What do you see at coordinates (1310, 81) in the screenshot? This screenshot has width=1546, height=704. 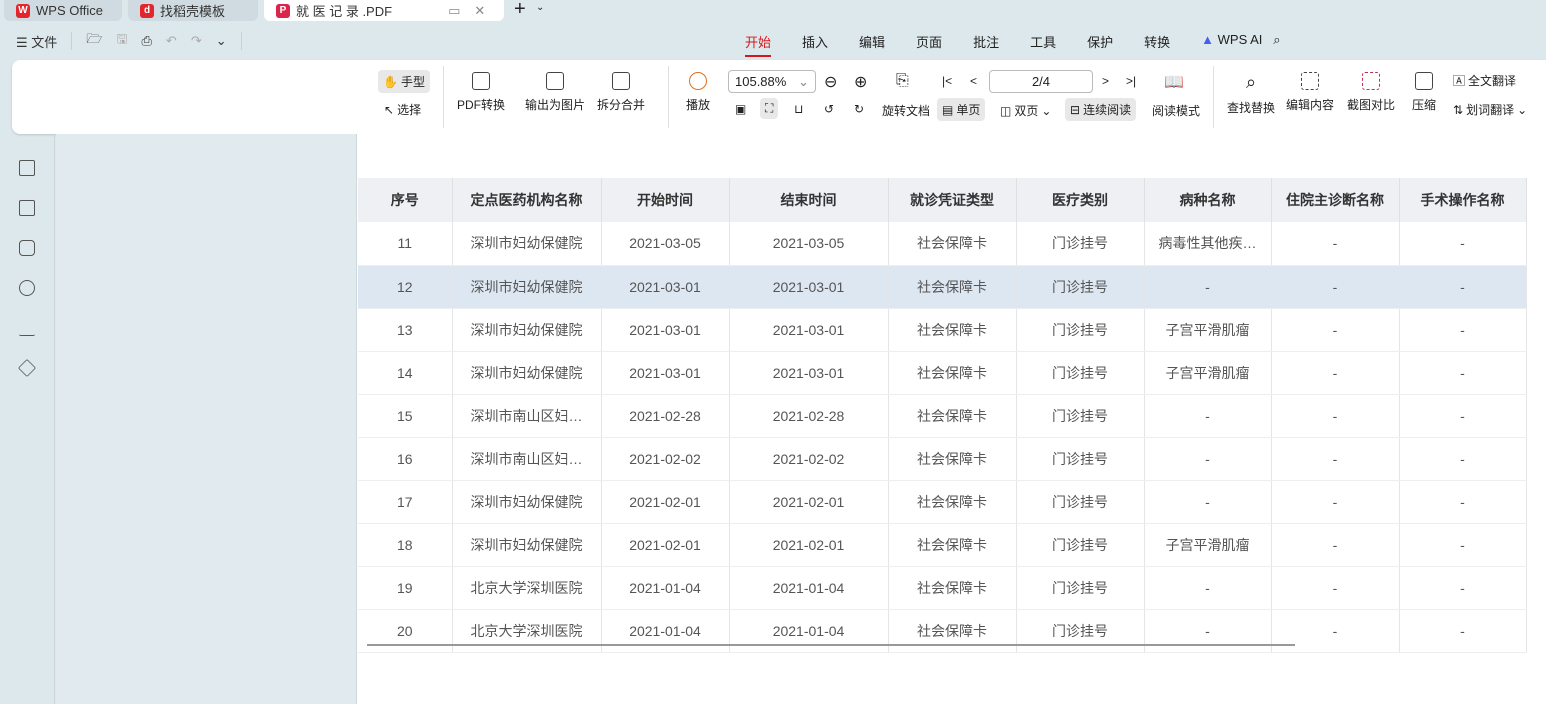 I see `edit-content-icon` at bounding box center [1310, 81].